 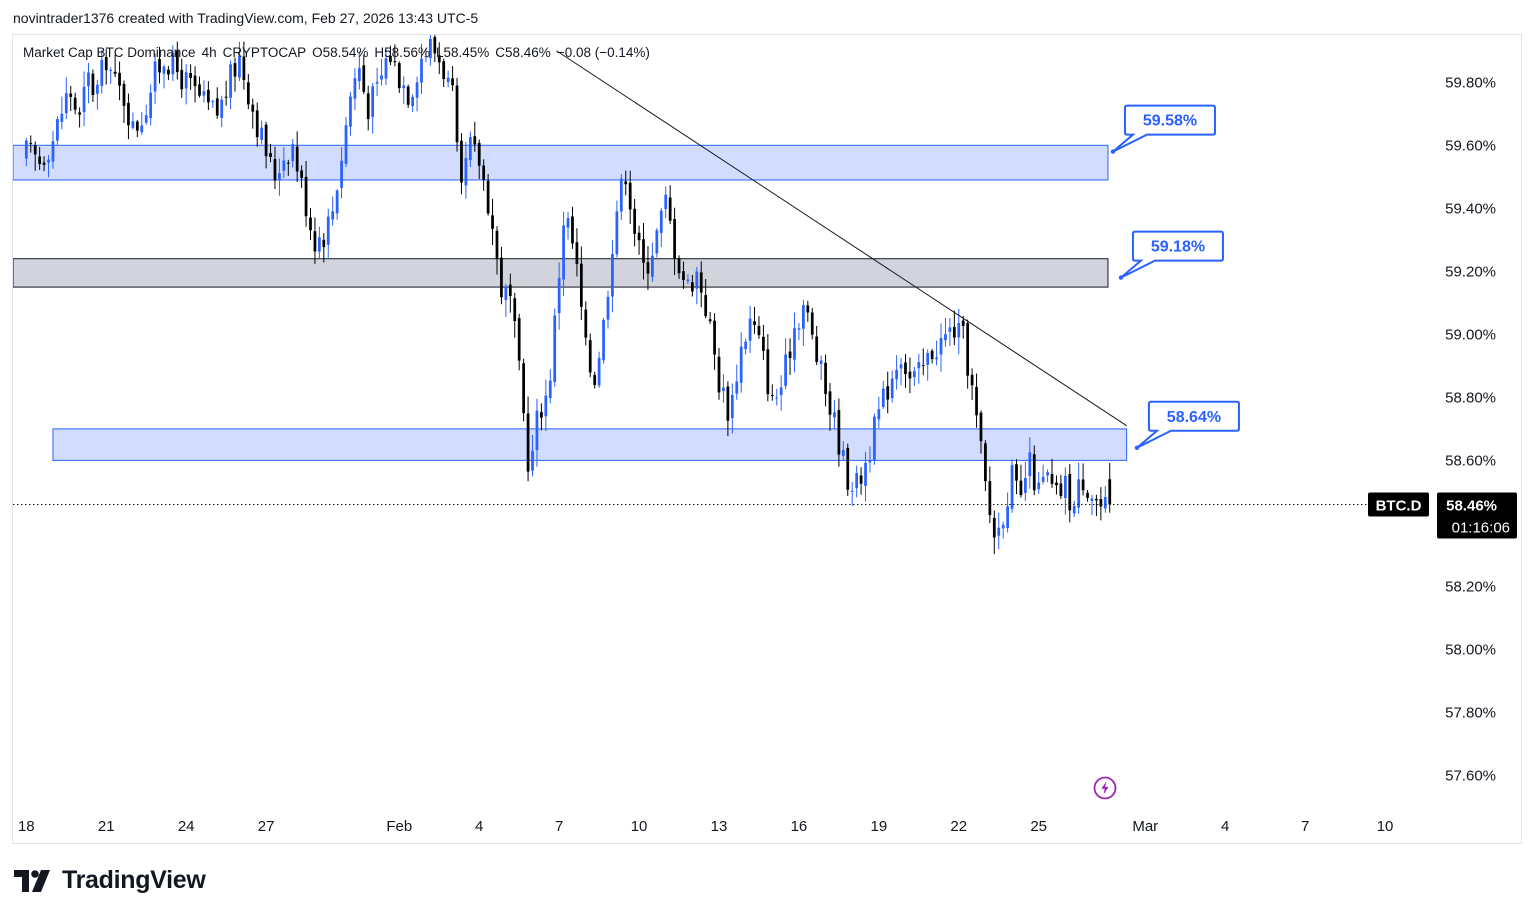 What do you see at coordinates (1171, 255) in the screenshot?
I see `price-callout: 59.18%` at bounding box center [1171, 255].